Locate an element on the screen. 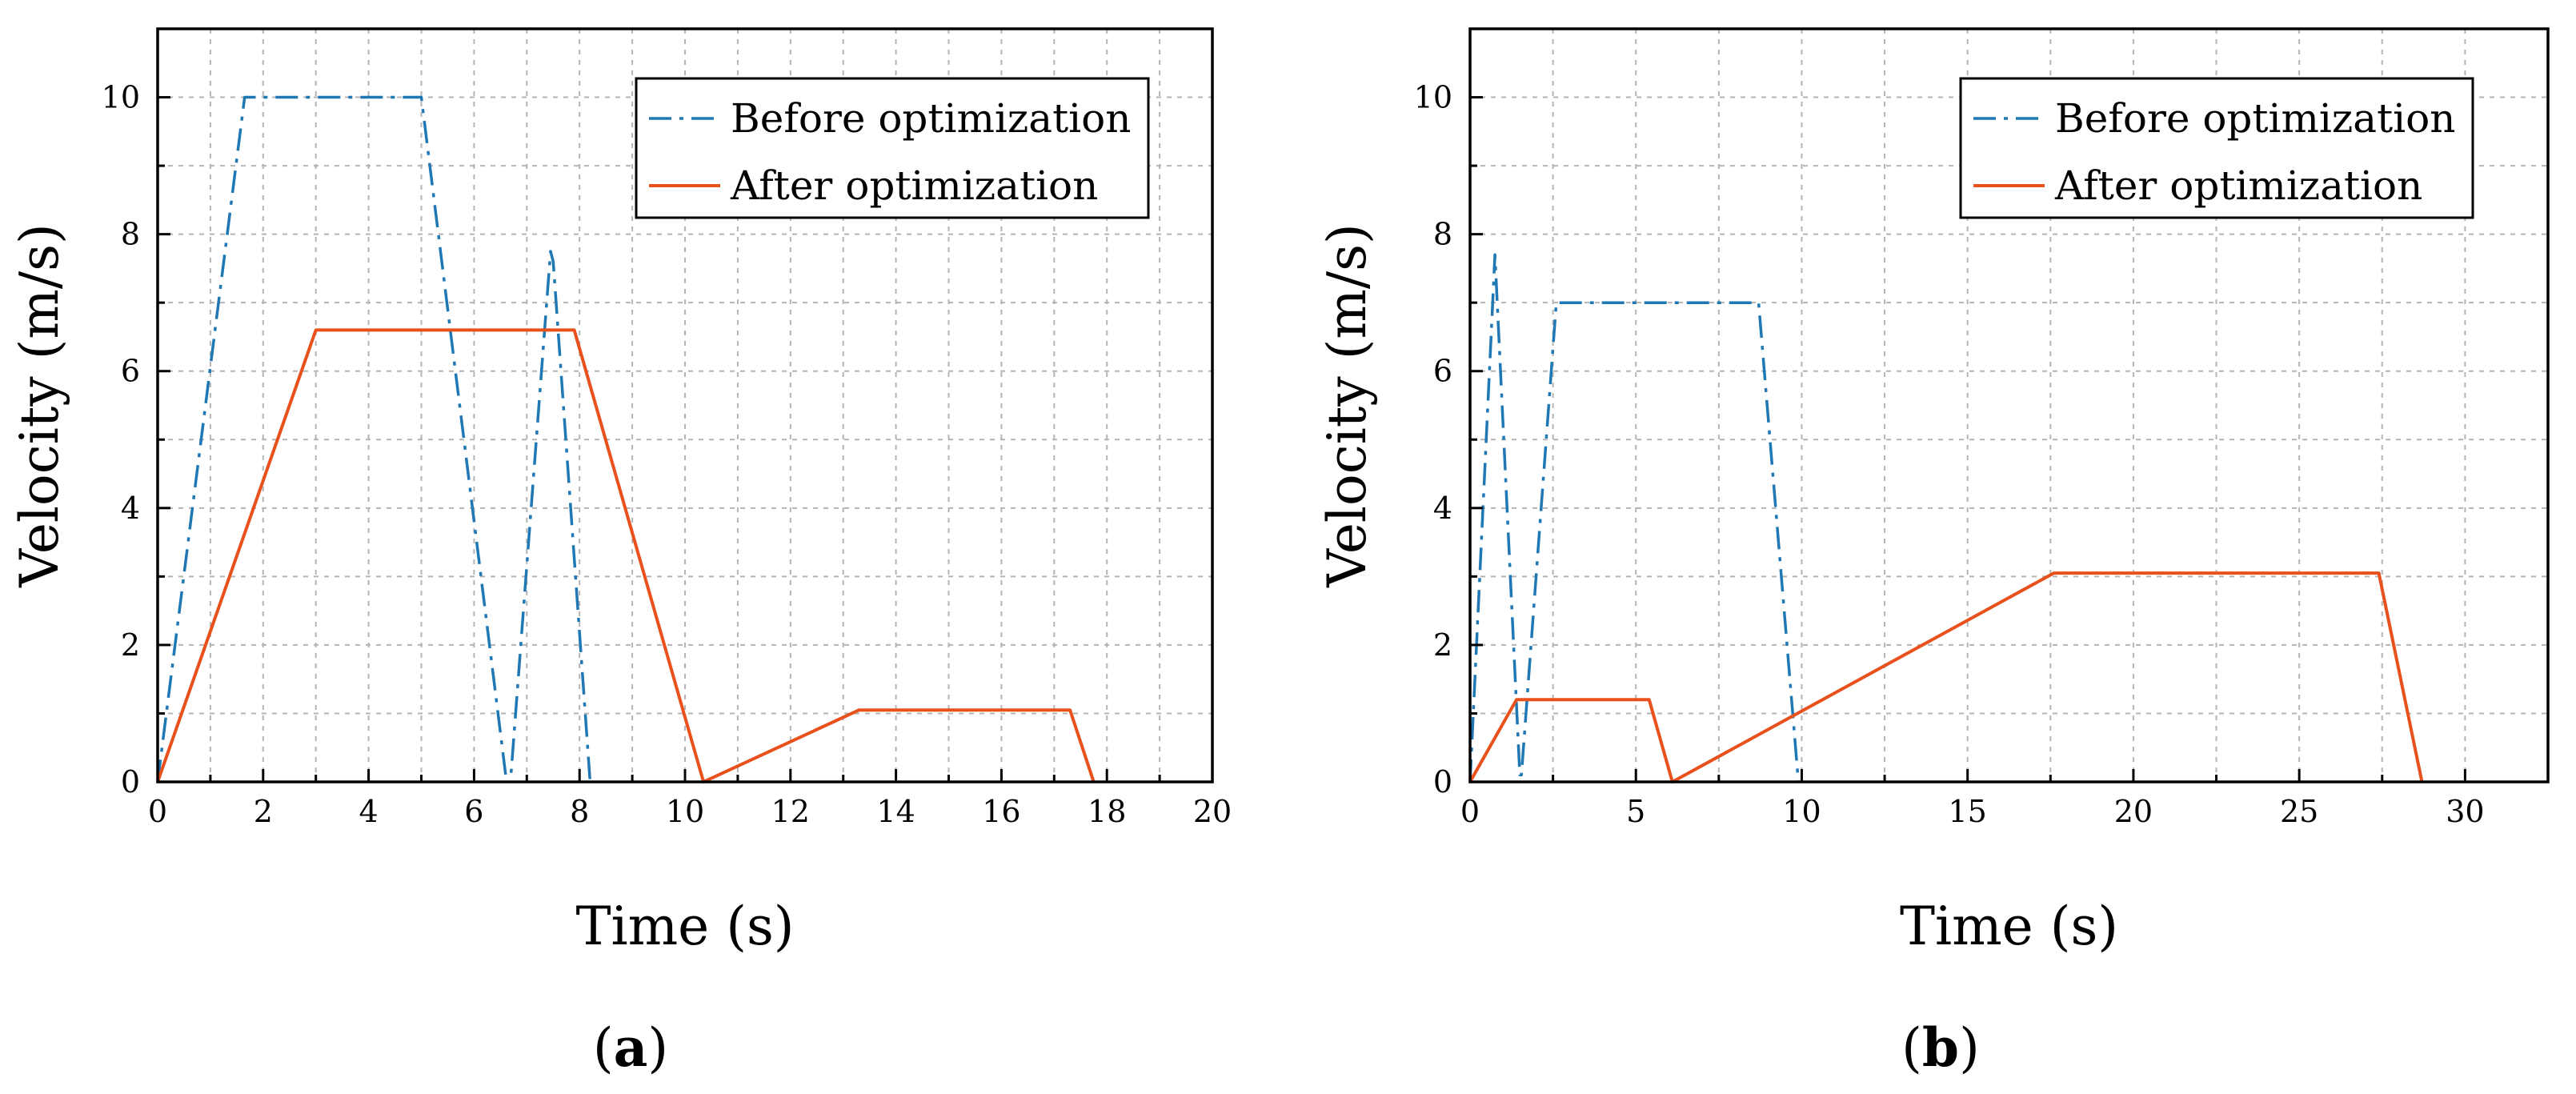 The height and width of the screenshot is (1094, 2576). panel-label: (b) is located at coordinates (1940, 1048).